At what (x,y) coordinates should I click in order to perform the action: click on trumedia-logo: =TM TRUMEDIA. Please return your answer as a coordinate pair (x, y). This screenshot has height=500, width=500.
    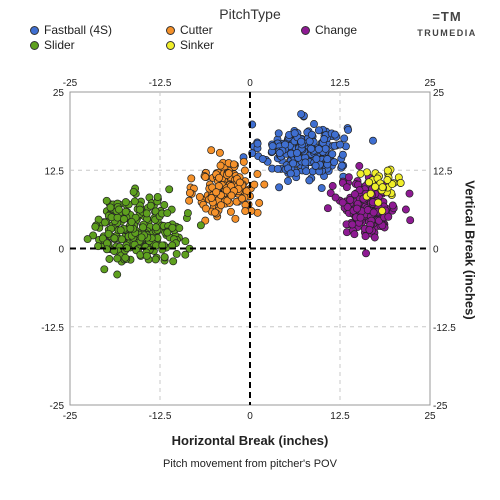
    Looking at the image, I should click on (447, 24).